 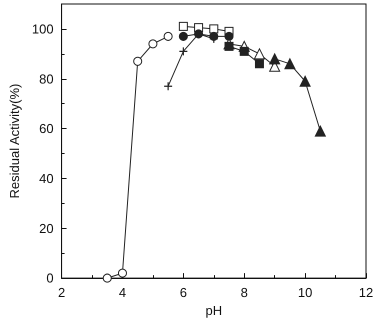 What do you see at coordinates (46, 178) in the screenshot?
I see `y-tick-label: 40` at bounding box center [46, 178].